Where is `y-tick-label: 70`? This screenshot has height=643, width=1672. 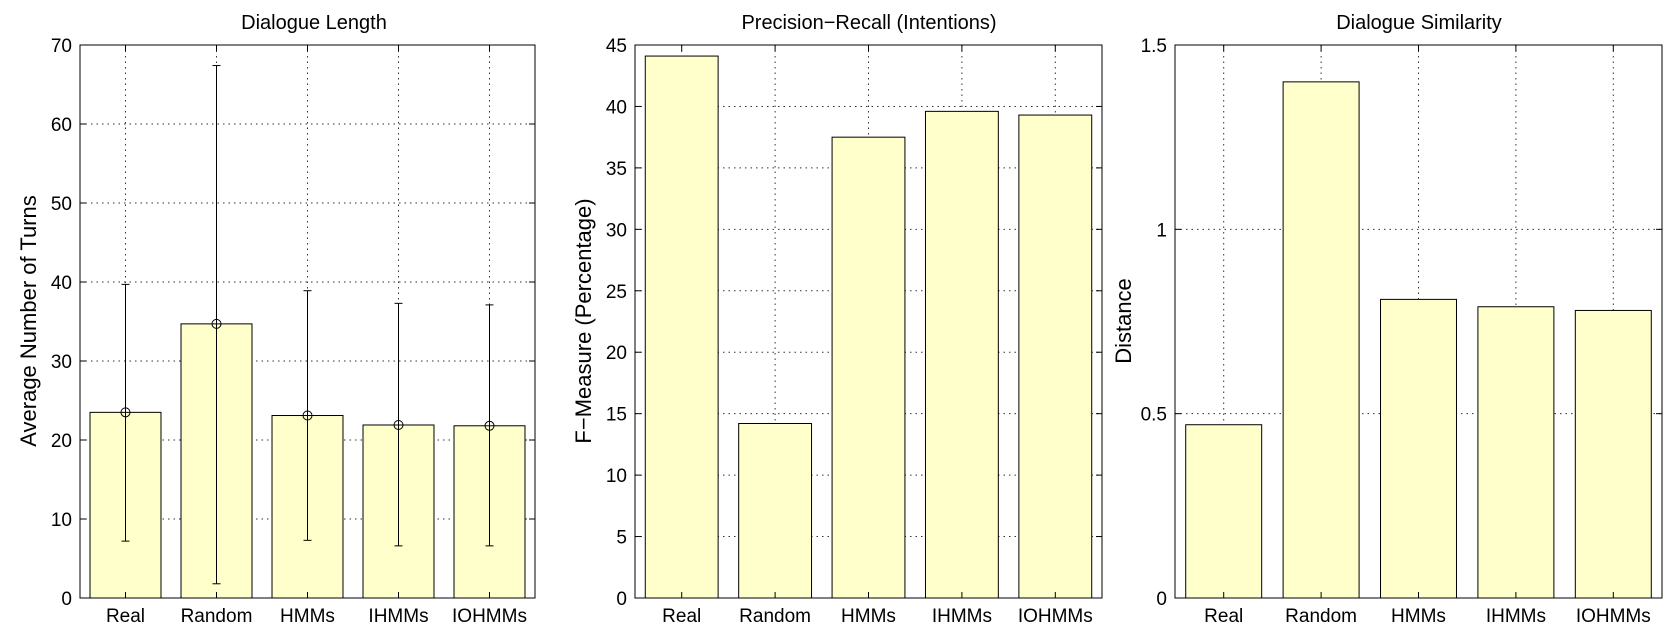
y-tick-label: 70 is located at coordinates (61, 46).